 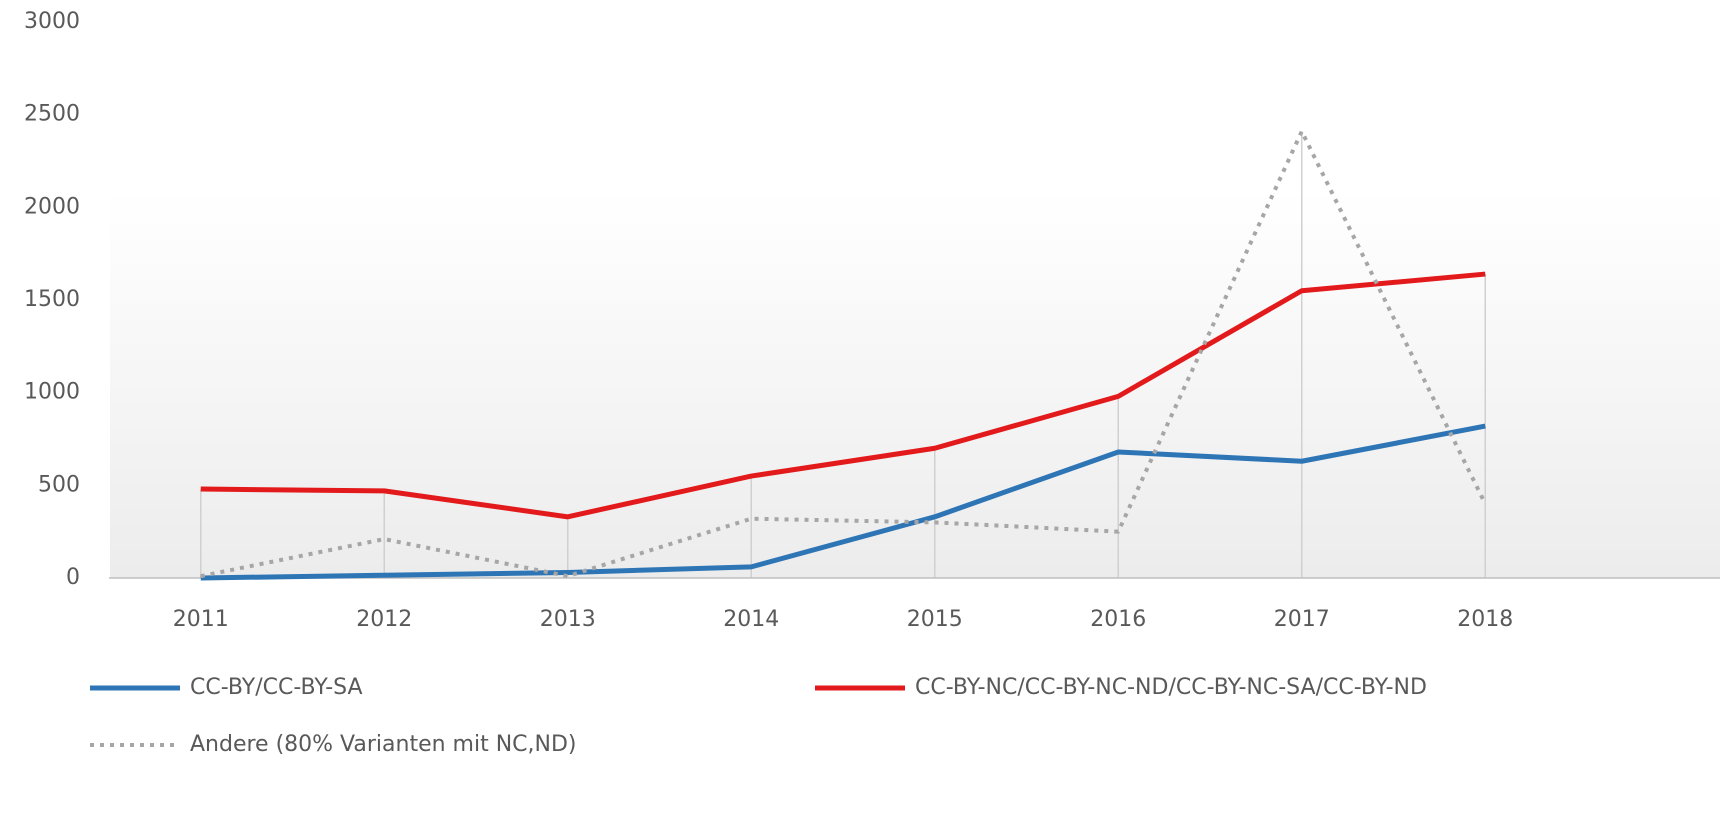 I want to click on legend-label: Andere (80% Varianten mit NC,ND), so click(x=383, y=744).